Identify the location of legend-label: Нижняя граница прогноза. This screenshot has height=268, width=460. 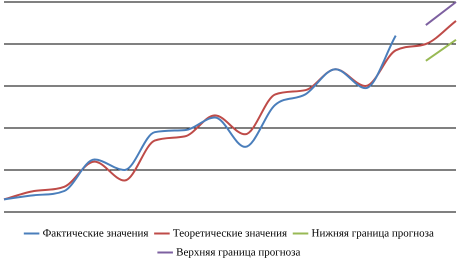
(373, 233).